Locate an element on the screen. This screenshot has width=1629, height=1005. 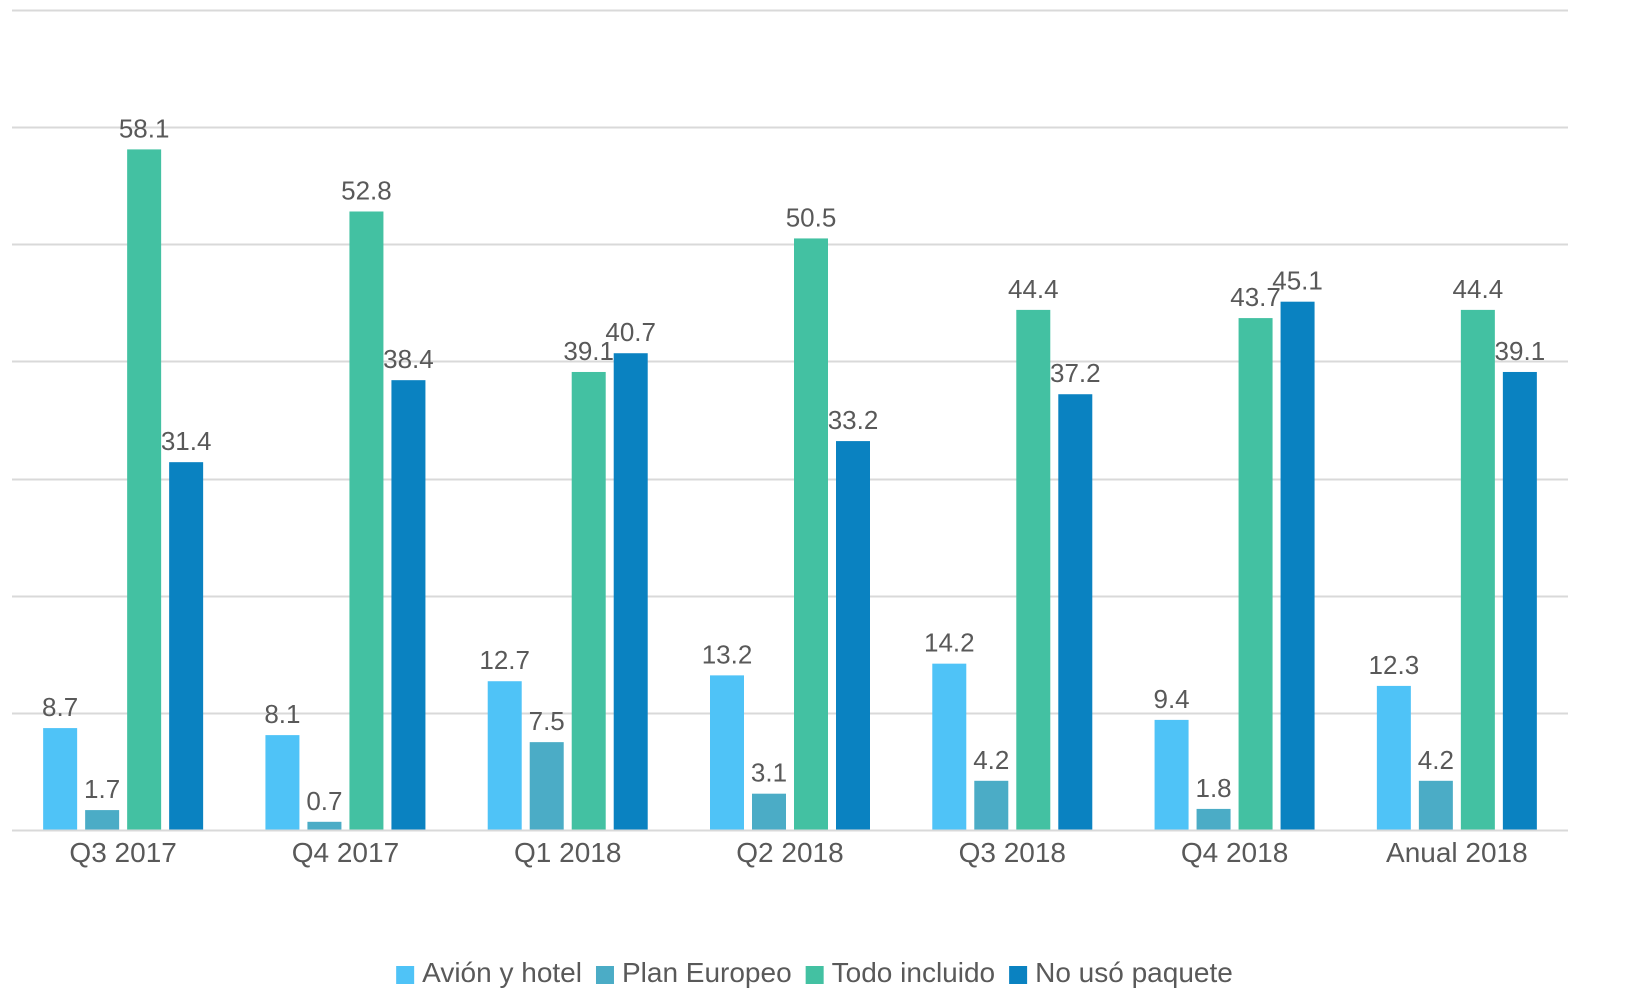
legend-label: Todo incluido is located at coordinates (913, 972).